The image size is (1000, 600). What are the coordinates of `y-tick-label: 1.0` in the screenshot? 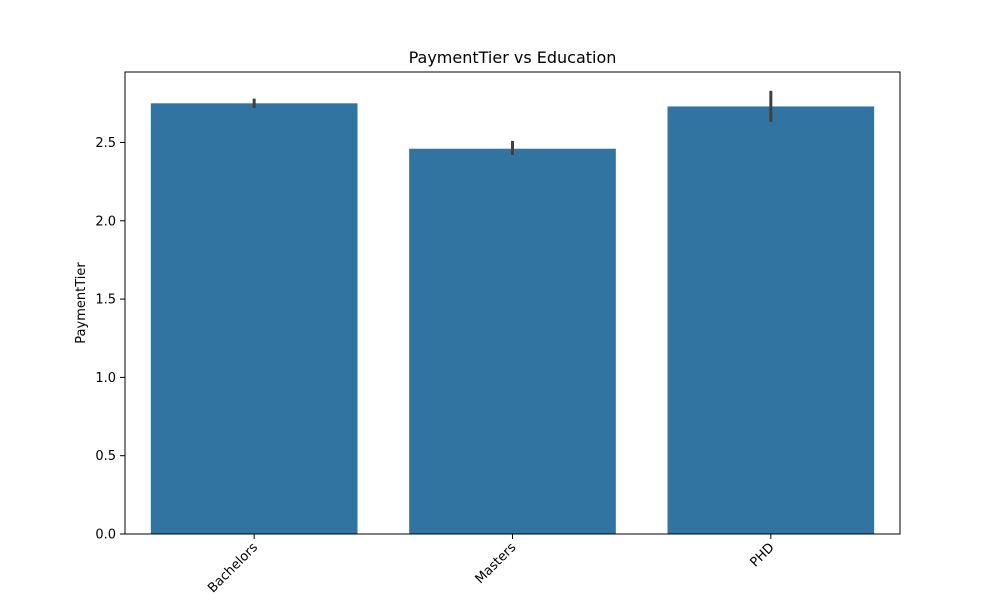 It's located at (105, 378).